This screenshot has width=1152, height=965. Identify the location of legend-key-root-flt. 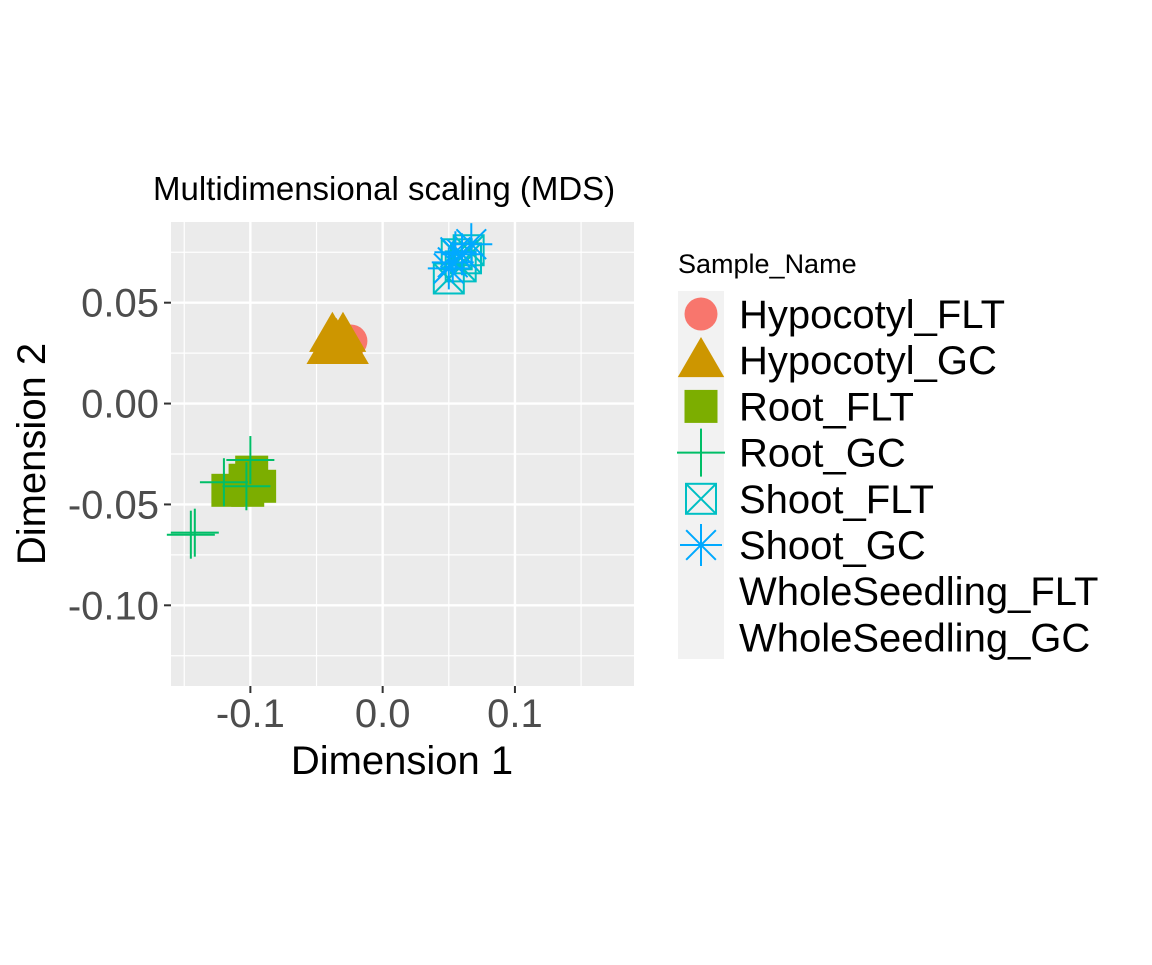
(701, 406).